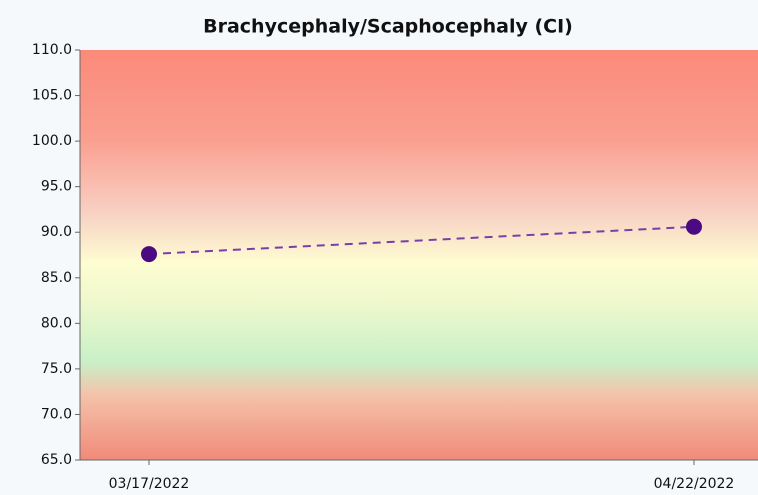 This screenshot has height=495, width=758. I want to click on y-tick-label: 100.0, so click(52, 141).